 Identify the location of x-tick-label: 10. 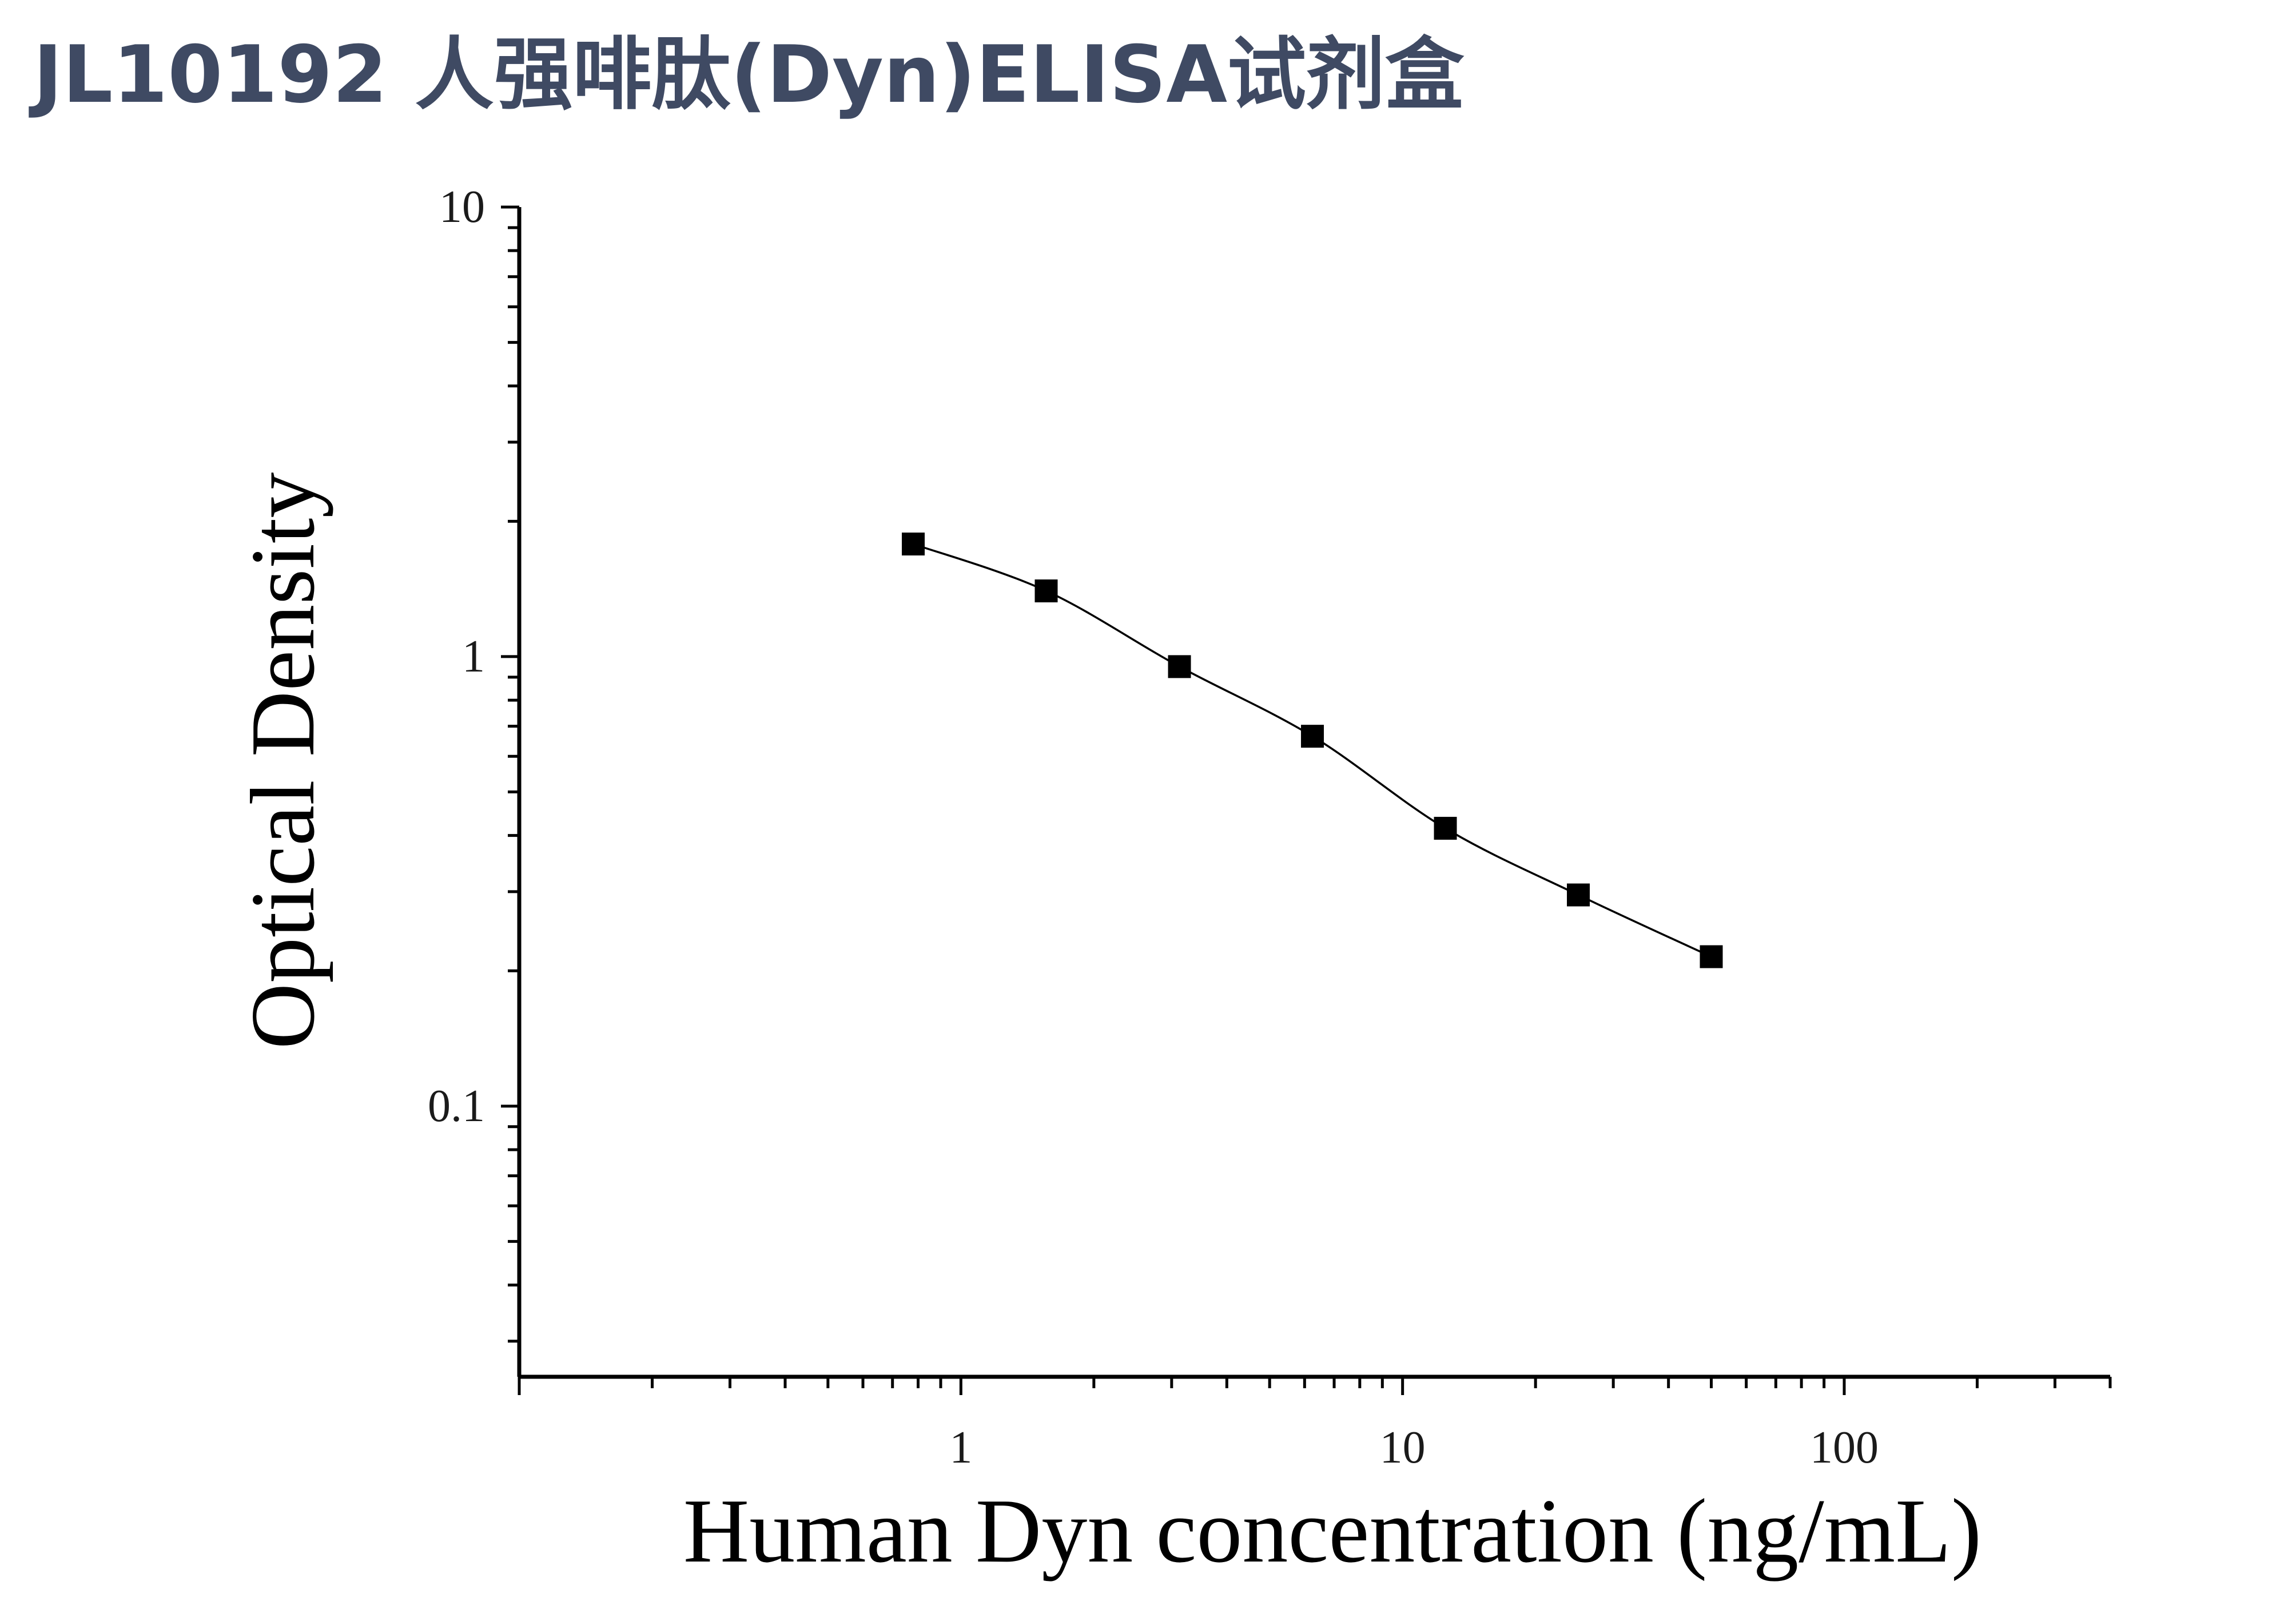
(1403, 1448).